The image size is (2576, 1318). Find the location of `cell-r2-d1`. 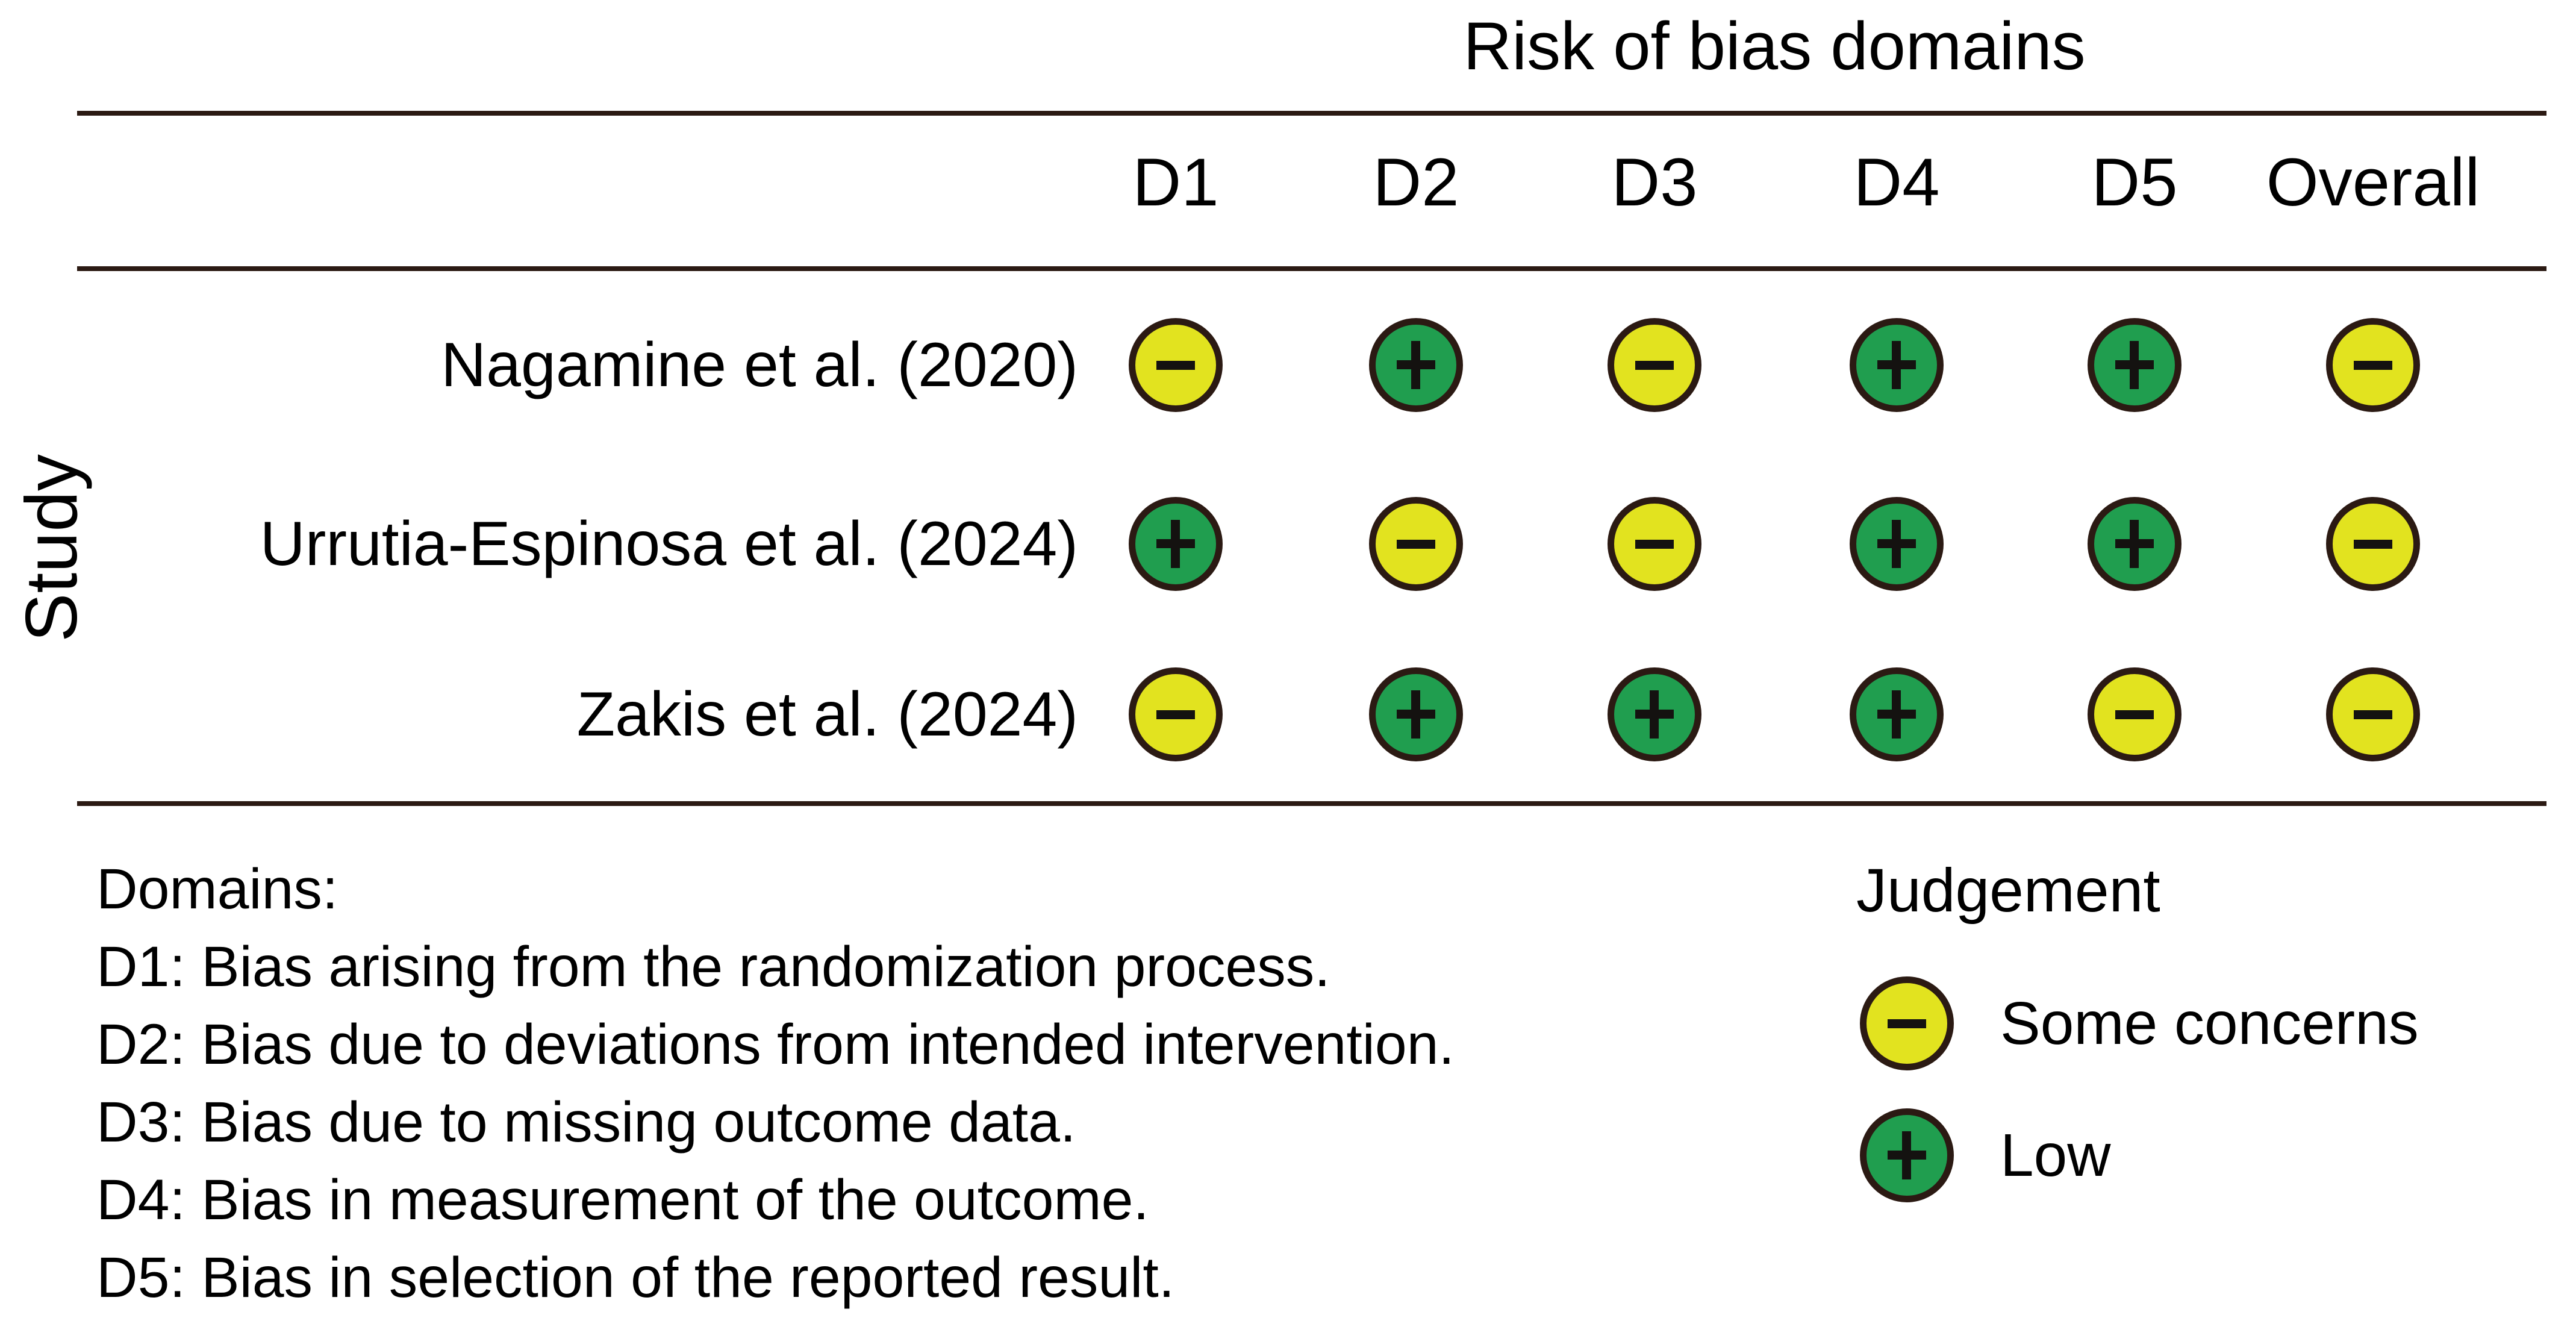

cell-r2-d1 is located at coordinates (1176, 544).